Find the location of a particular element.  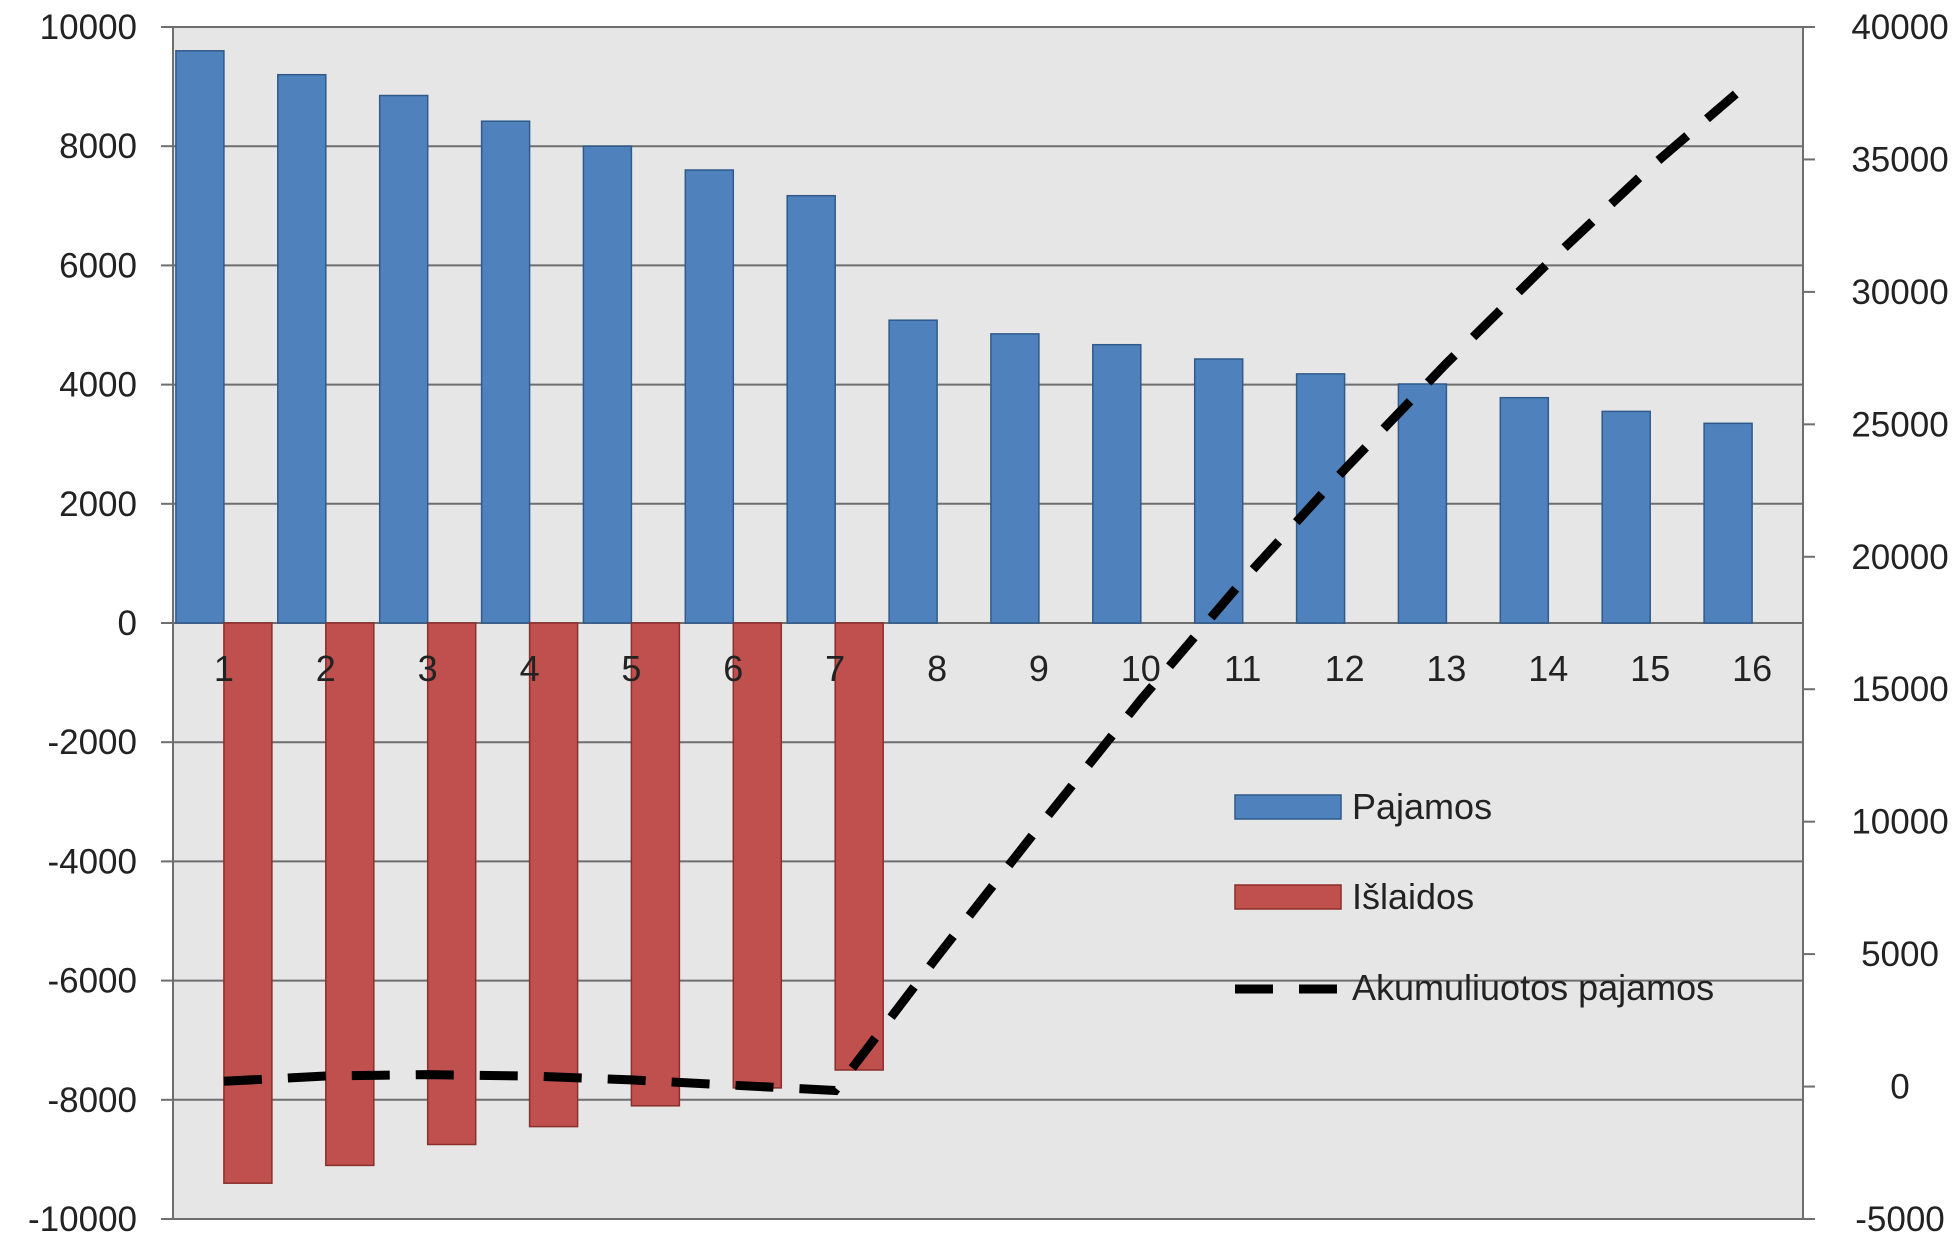

x-tick-label: 5 is located at coordinates (631, 668).